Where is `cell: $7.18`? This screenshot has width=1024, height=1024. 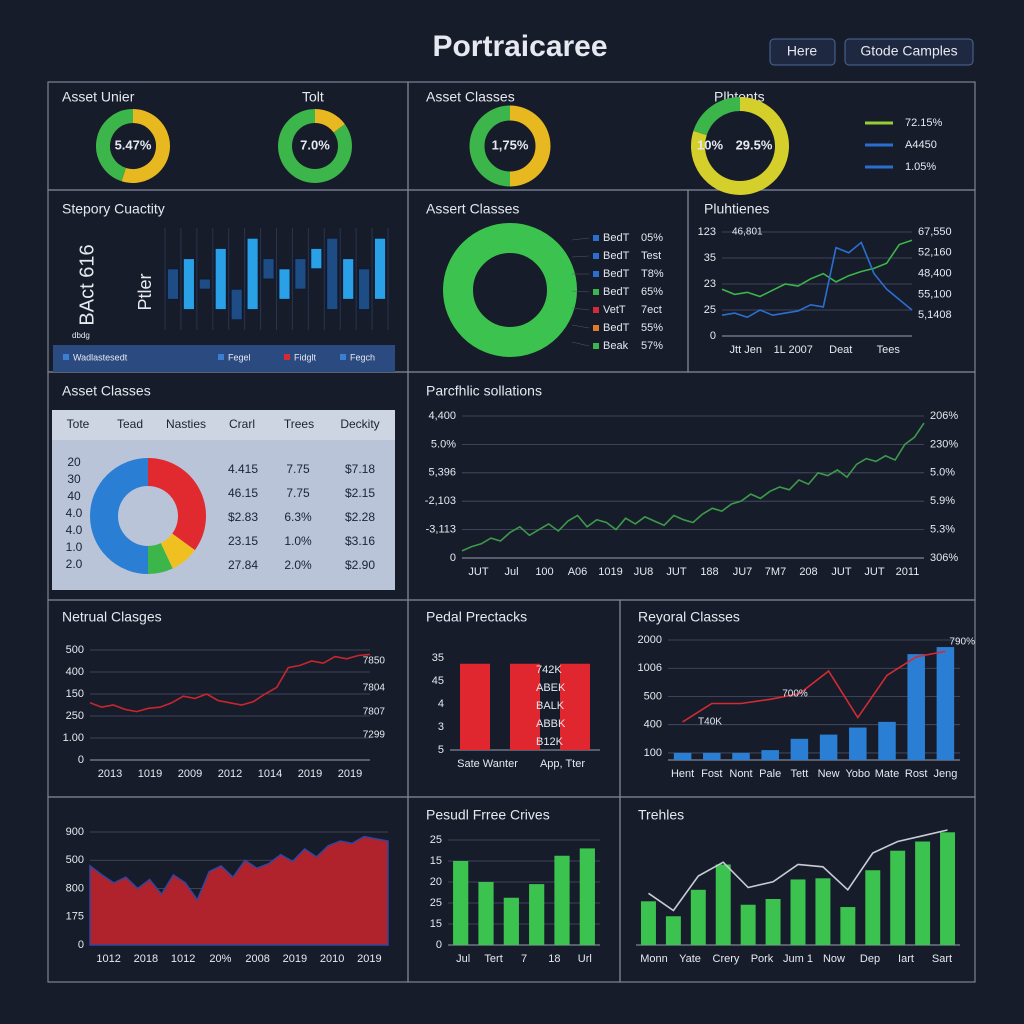
cell: $7.18 is located at coordinates (360, 469).